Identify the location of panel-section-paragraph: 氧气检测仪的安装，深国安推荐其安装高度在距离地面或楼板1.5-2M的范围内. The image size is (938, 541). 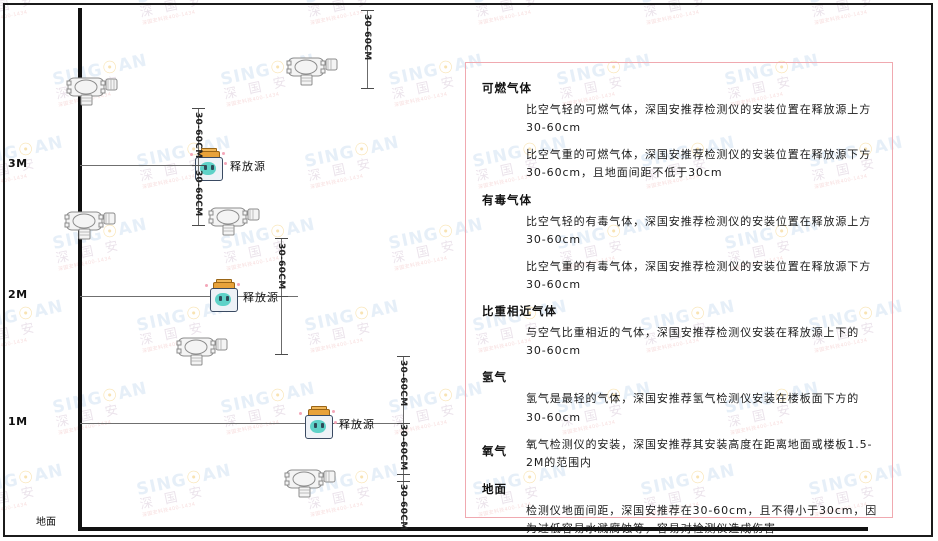
(699, 453).